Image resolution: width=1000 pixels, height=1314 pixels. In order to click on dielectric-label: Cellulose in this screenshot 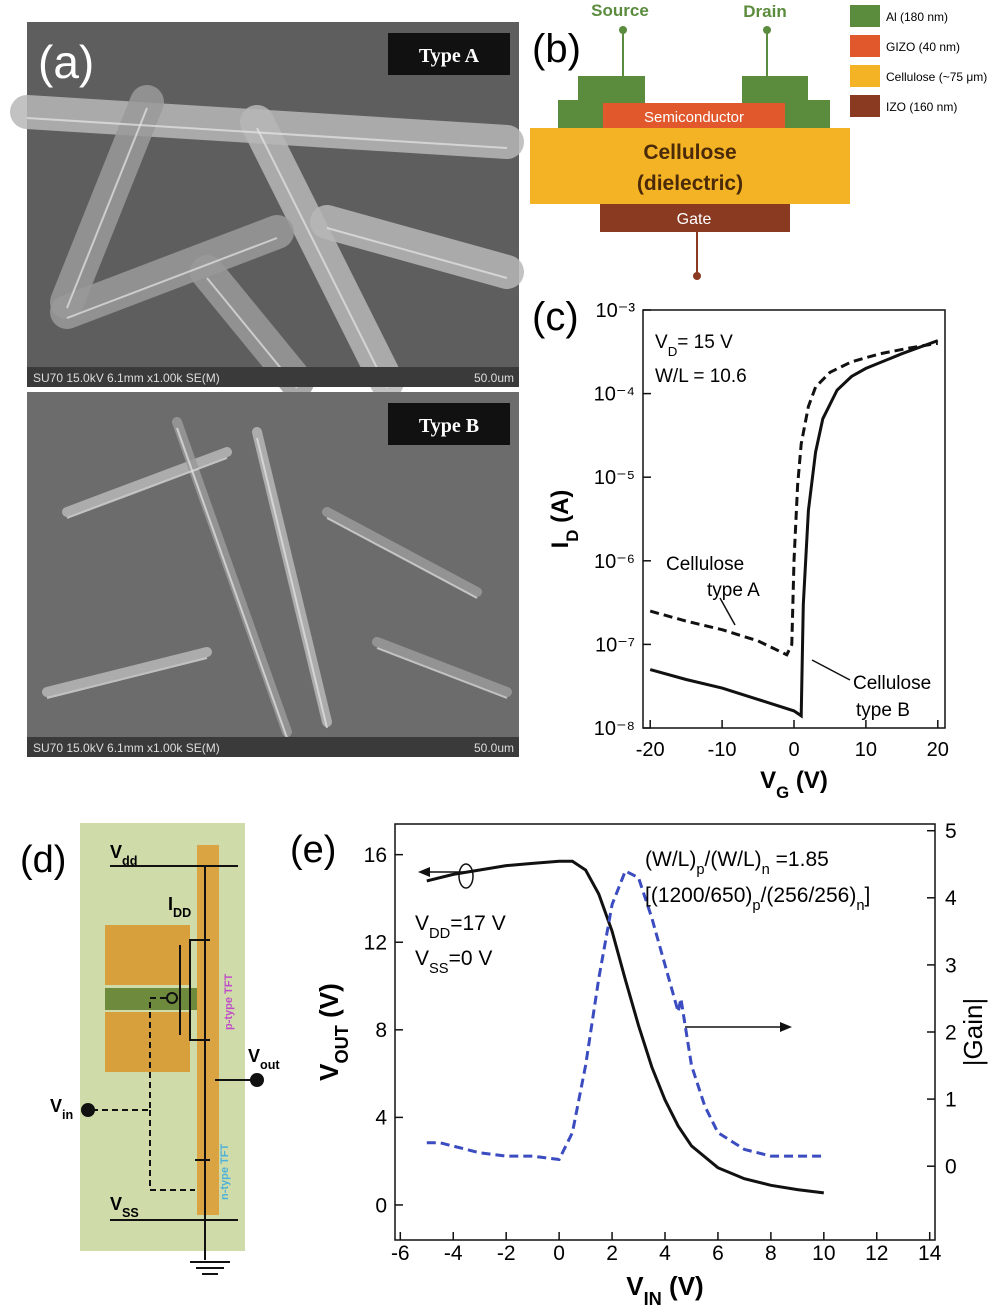, I will do `click(689, 152)`.